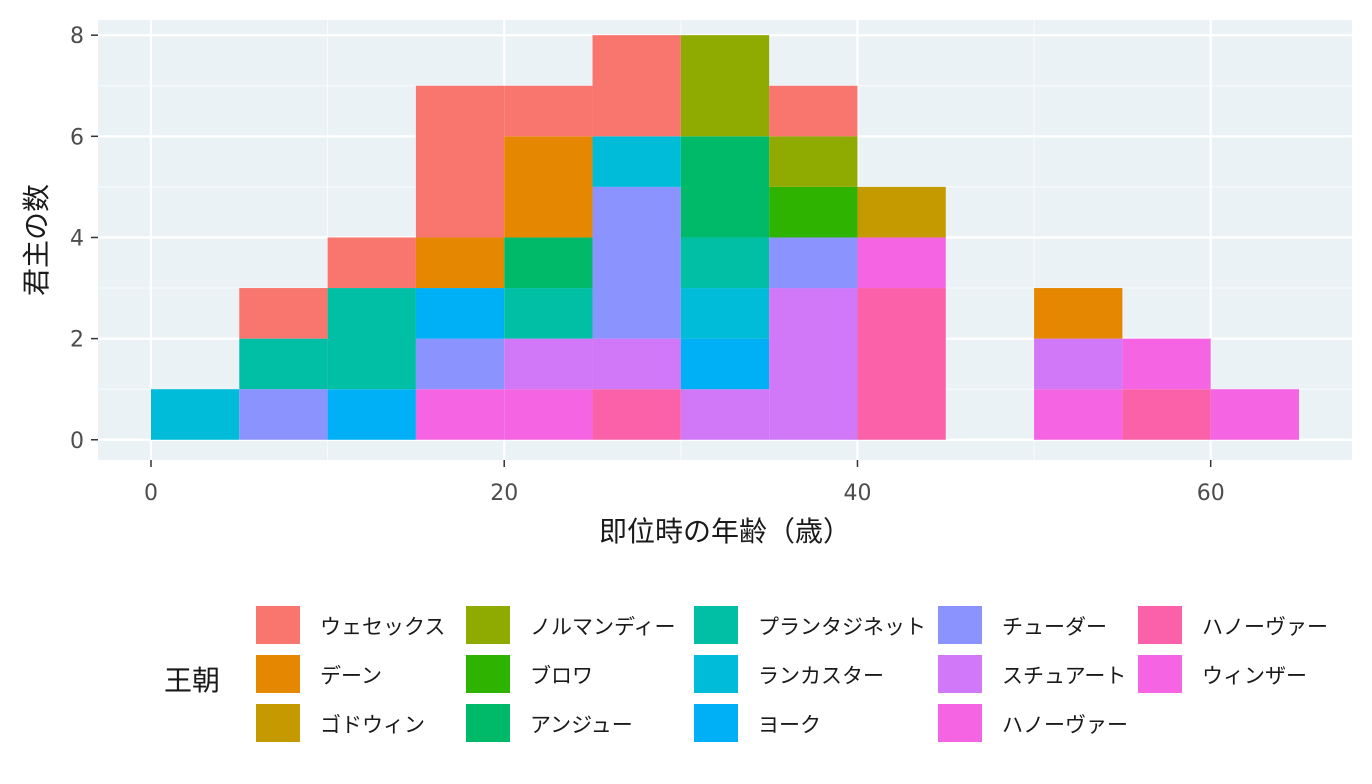 The image size is (1372, 784). What do you see at coordinates (1064, 676) in the screenshot?
I see `legend-label: スチュアート` at bounding box center [1064, 676].